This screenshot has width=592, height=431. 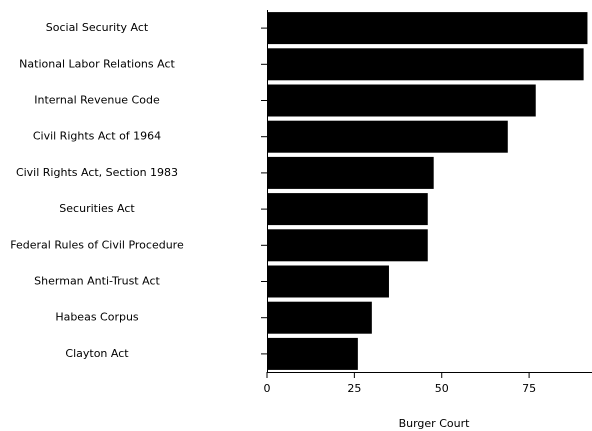 What do you see at coordinates (97, 317) in the screenshot?
I see `y-tick-label: Habeas Corpus` at bounding box center [97, 317].